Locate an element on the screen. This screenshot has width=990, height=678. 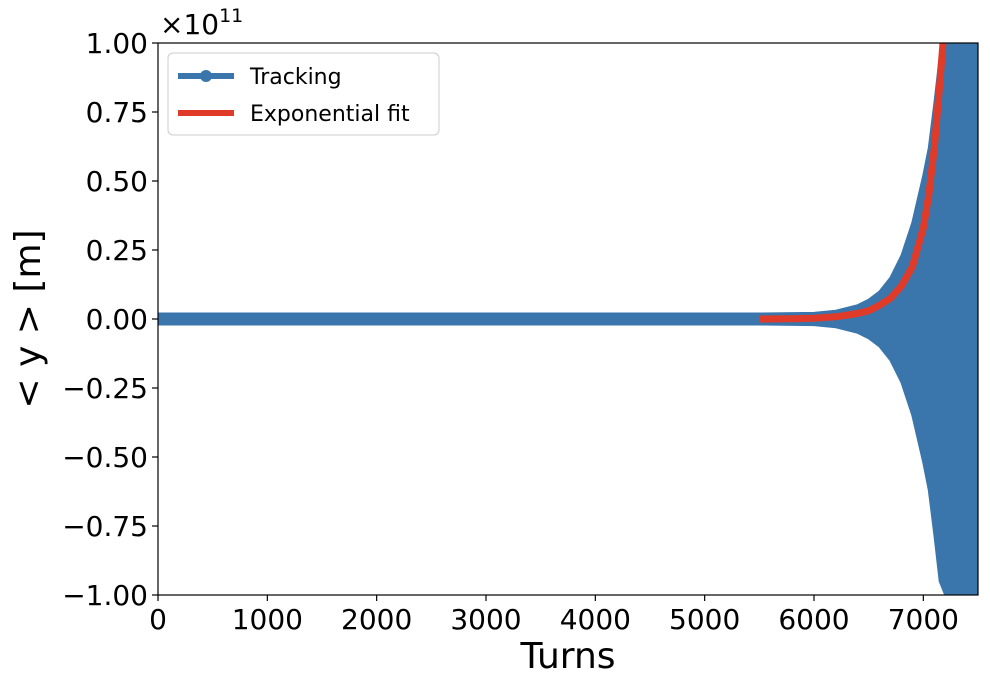
exponential-fit-series is located at coordinates (853, 183).